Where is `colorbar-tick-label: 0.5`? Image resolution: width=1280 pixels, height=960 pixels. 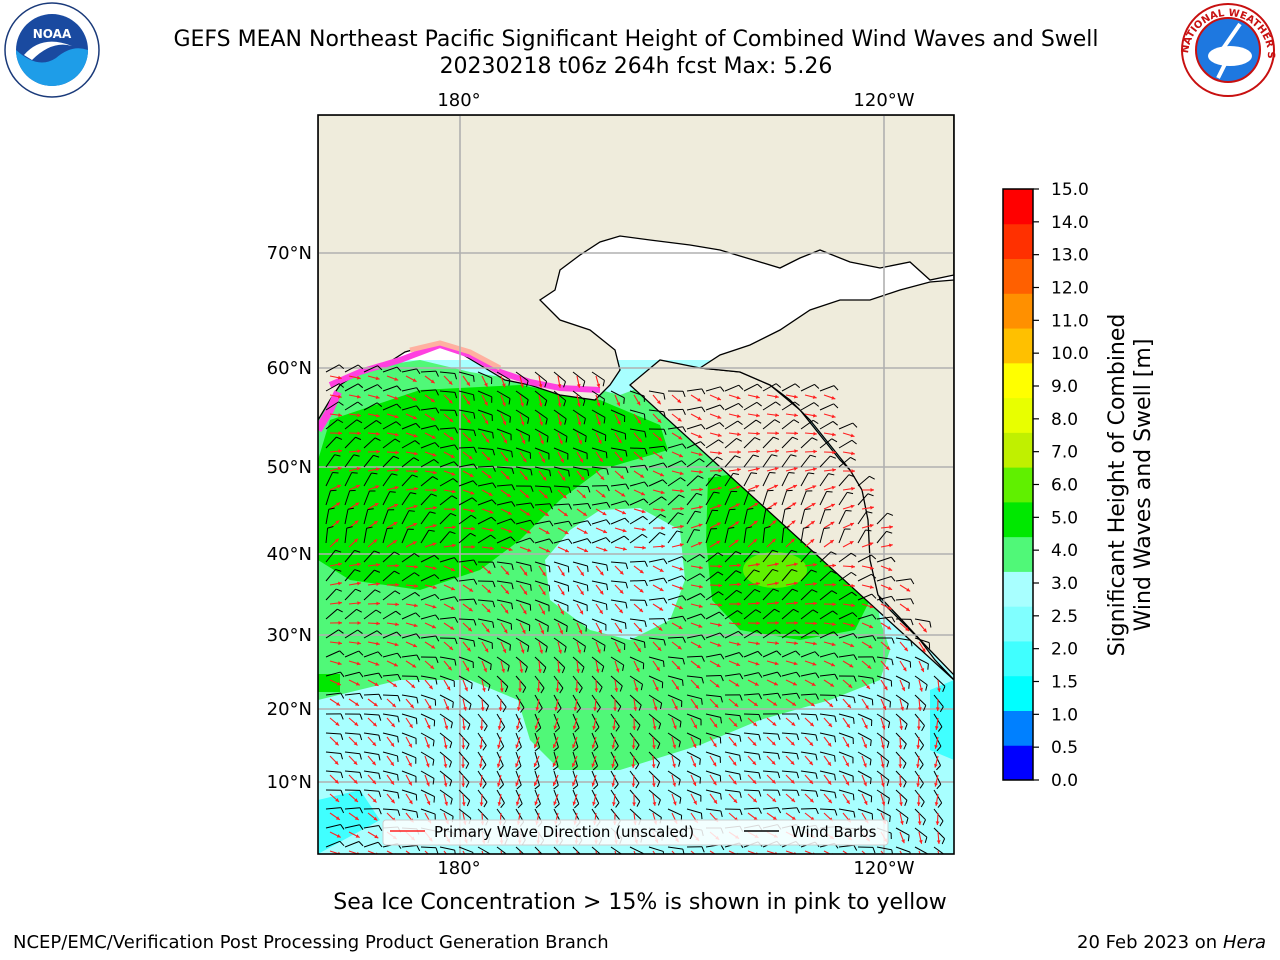
colorbar-tick-label: 0.5 is located at coordinates (1064, 748).